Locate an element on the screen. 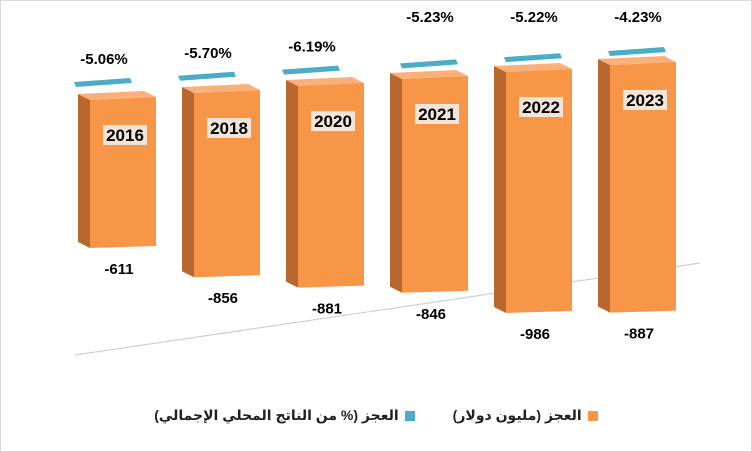 The image size is (752, 452). bar-2016 is located at coordinates (123, 172).